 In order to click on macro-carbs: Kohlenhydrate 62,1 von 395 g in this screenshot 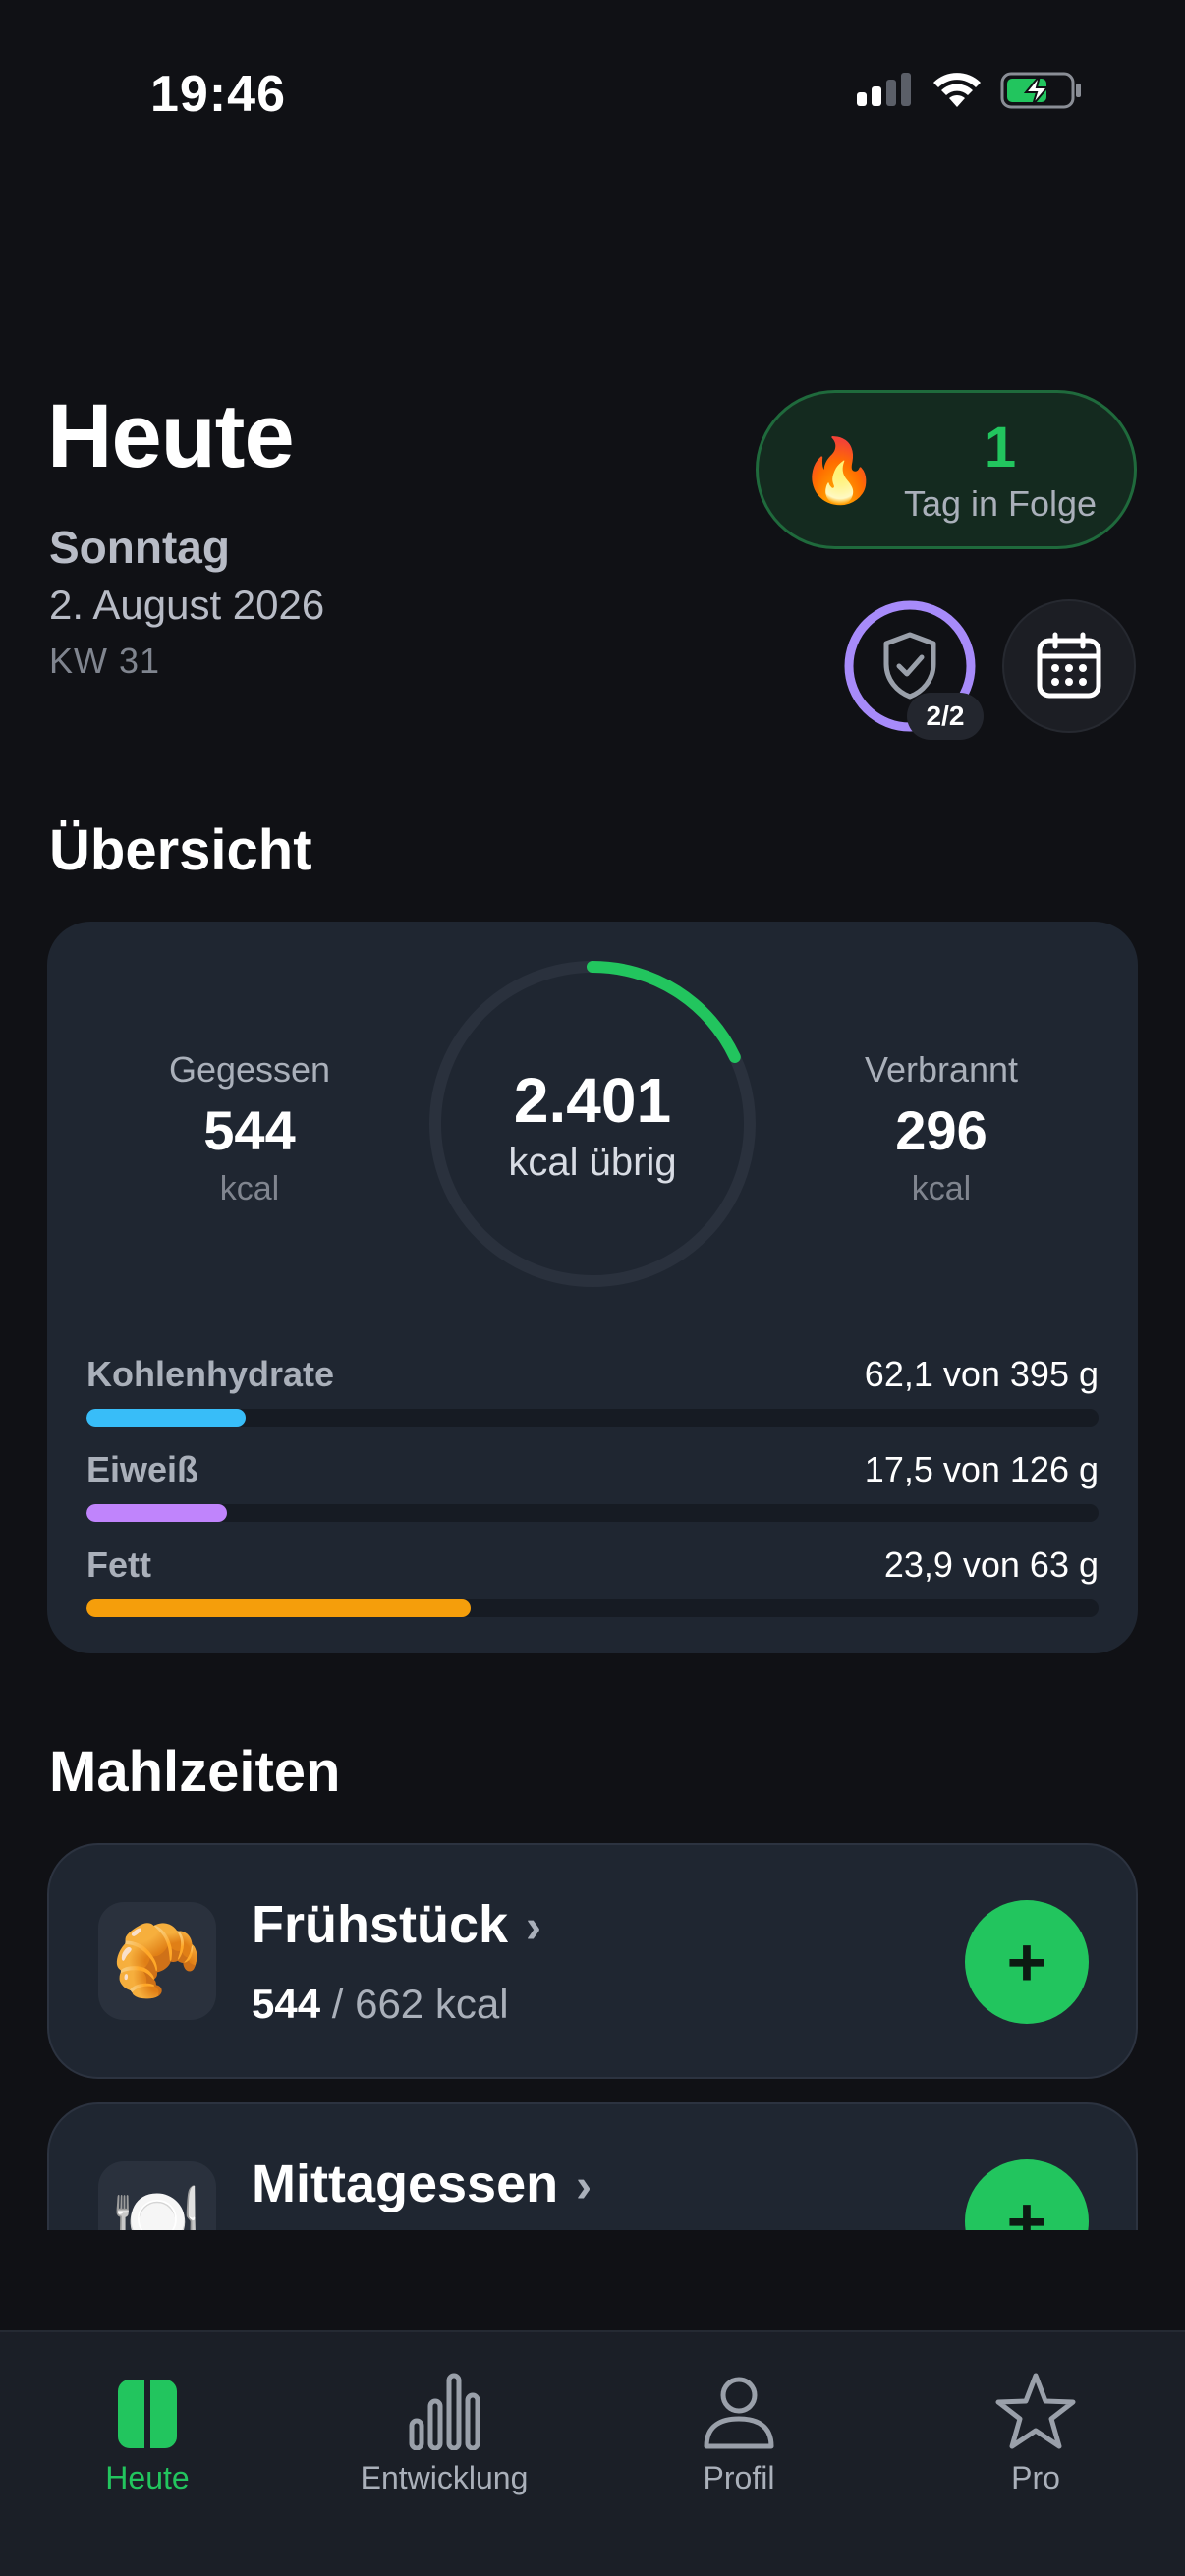, I will do `click(592, 1390)`.